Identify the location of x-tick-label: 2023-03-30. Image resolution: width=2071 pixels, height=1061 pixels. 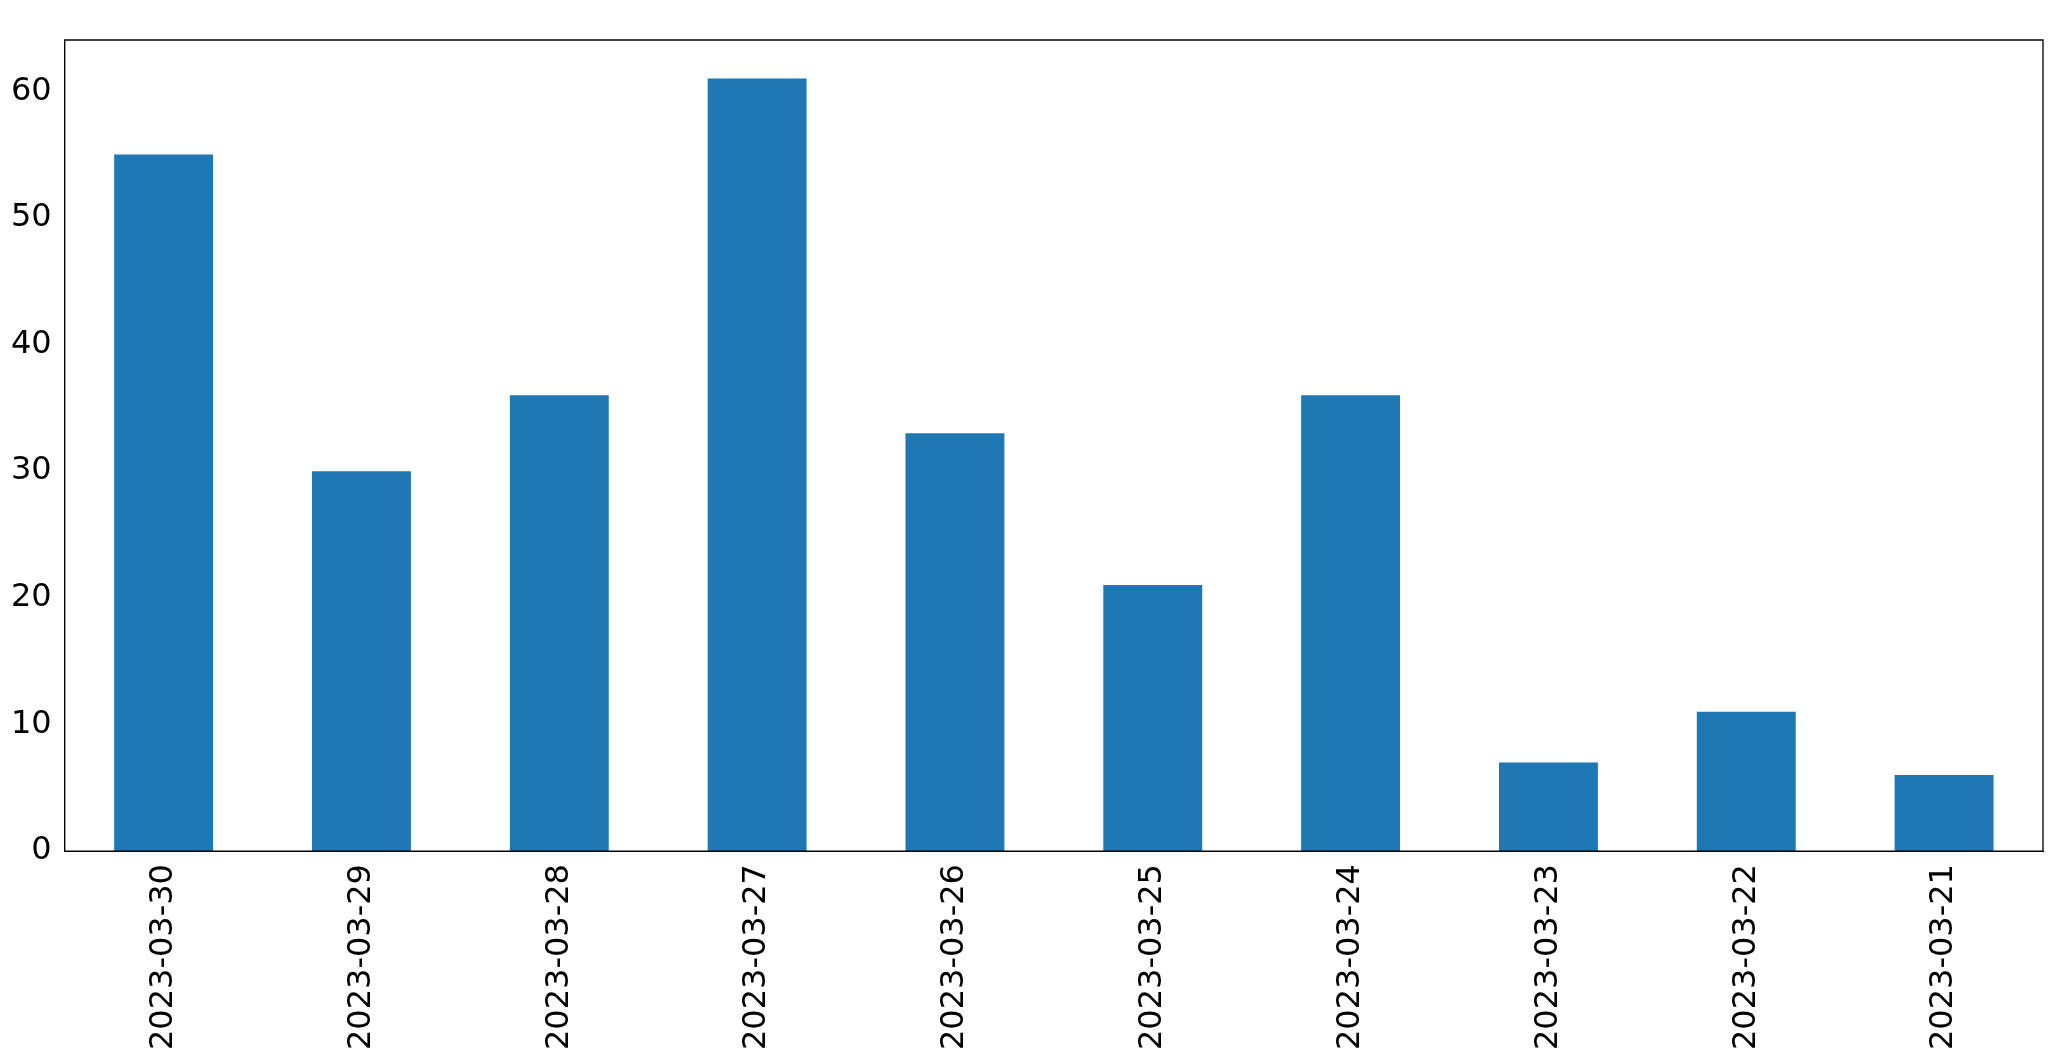
(160, 957).